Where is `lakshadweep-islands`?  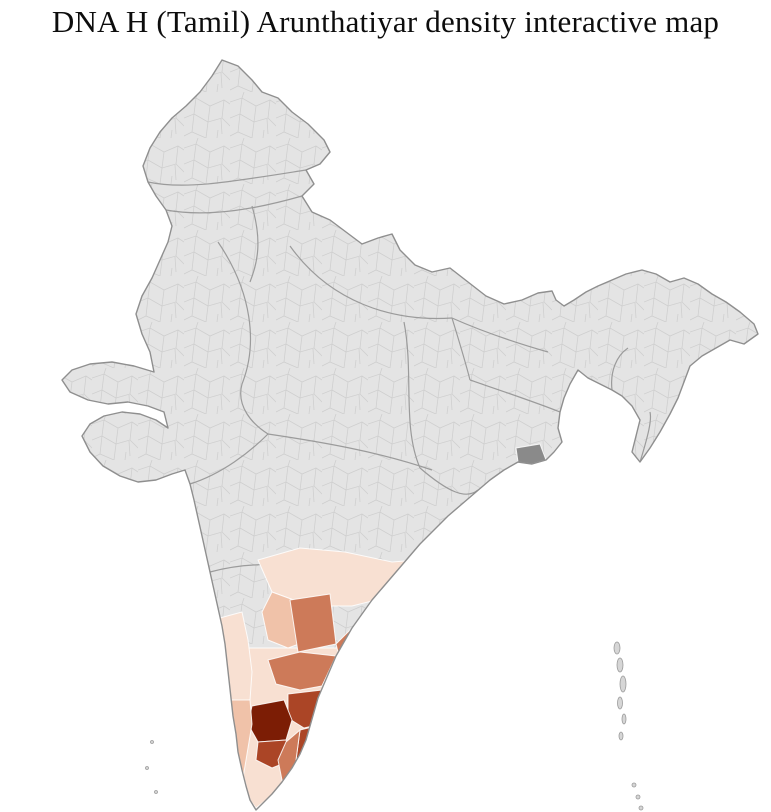
lakshadweep-islands is located at coordinates (151, 767).